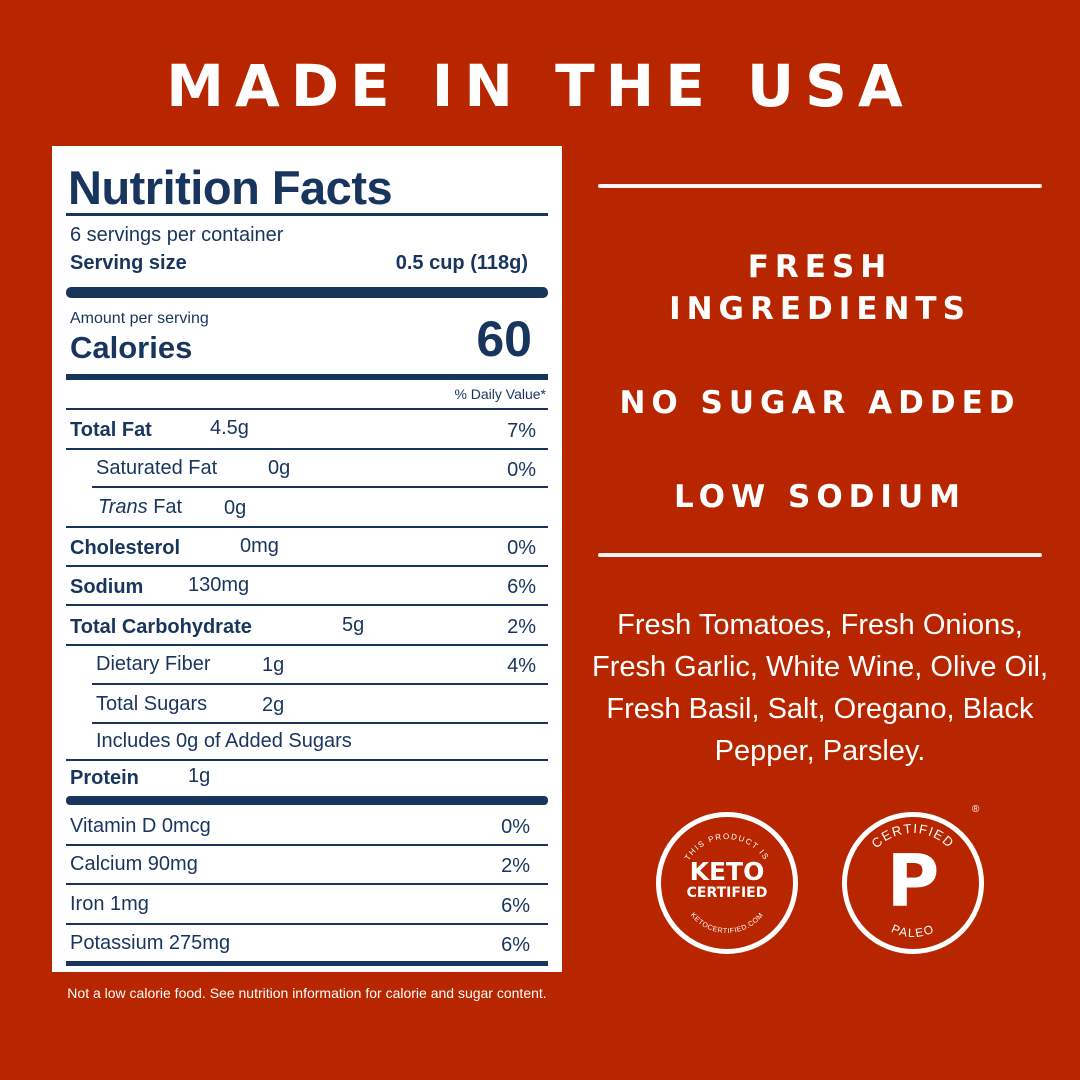 The image size is (1080, 1080). I want to click on vitamin-dv: 0%, so click(515, 827).